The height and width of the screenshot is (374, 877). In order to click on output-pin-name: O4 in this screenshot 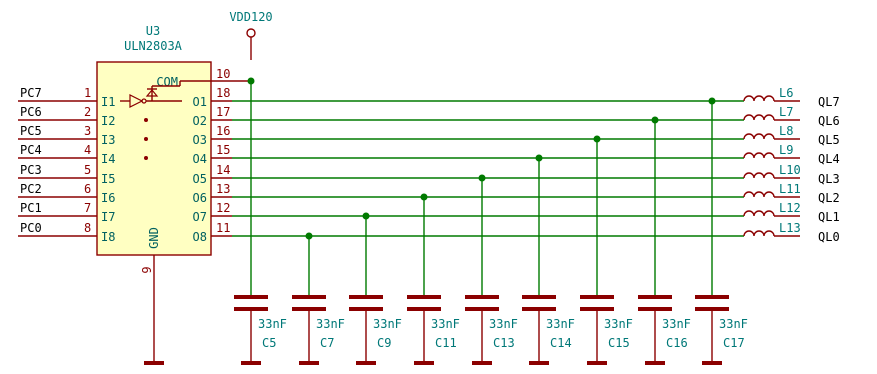, I will do `click(200, 159)`.